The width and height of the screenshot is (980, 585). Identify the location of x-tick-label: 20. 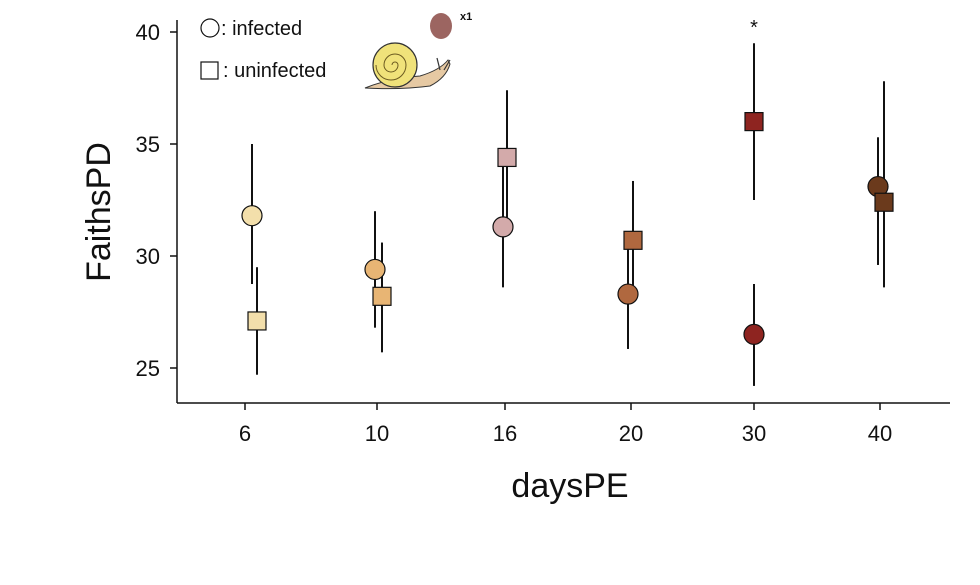
(631, 433).